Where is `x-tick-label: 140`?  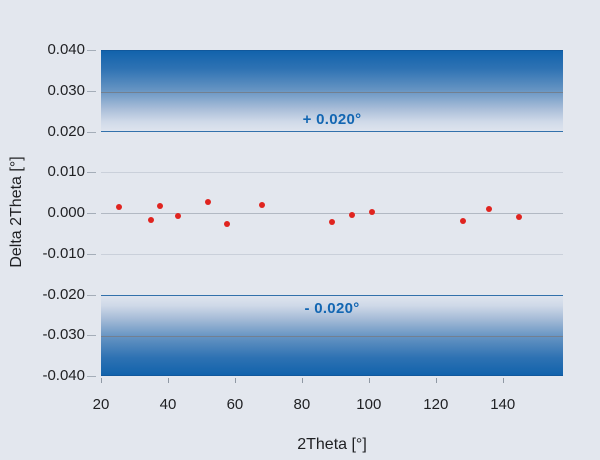
x-tick-label: 140 is located at coordinates (503, 404).